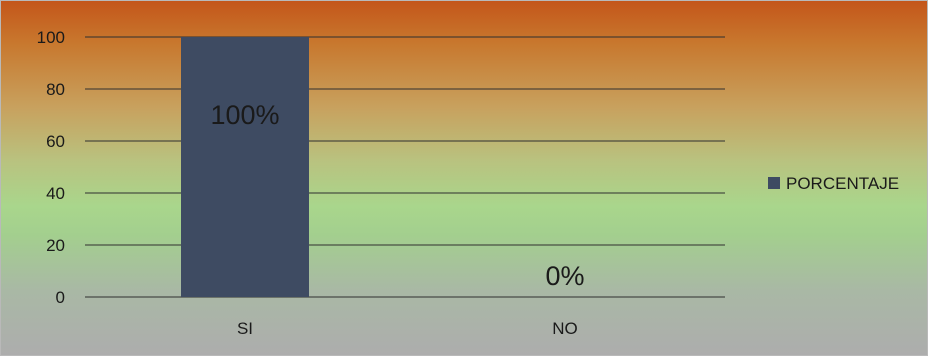 This screenshot has width=928, height=356. What do you see at coordinates (55, 245) in the screenshot?
I see `y-tick-label: 20` at bounding box center [55, 245].